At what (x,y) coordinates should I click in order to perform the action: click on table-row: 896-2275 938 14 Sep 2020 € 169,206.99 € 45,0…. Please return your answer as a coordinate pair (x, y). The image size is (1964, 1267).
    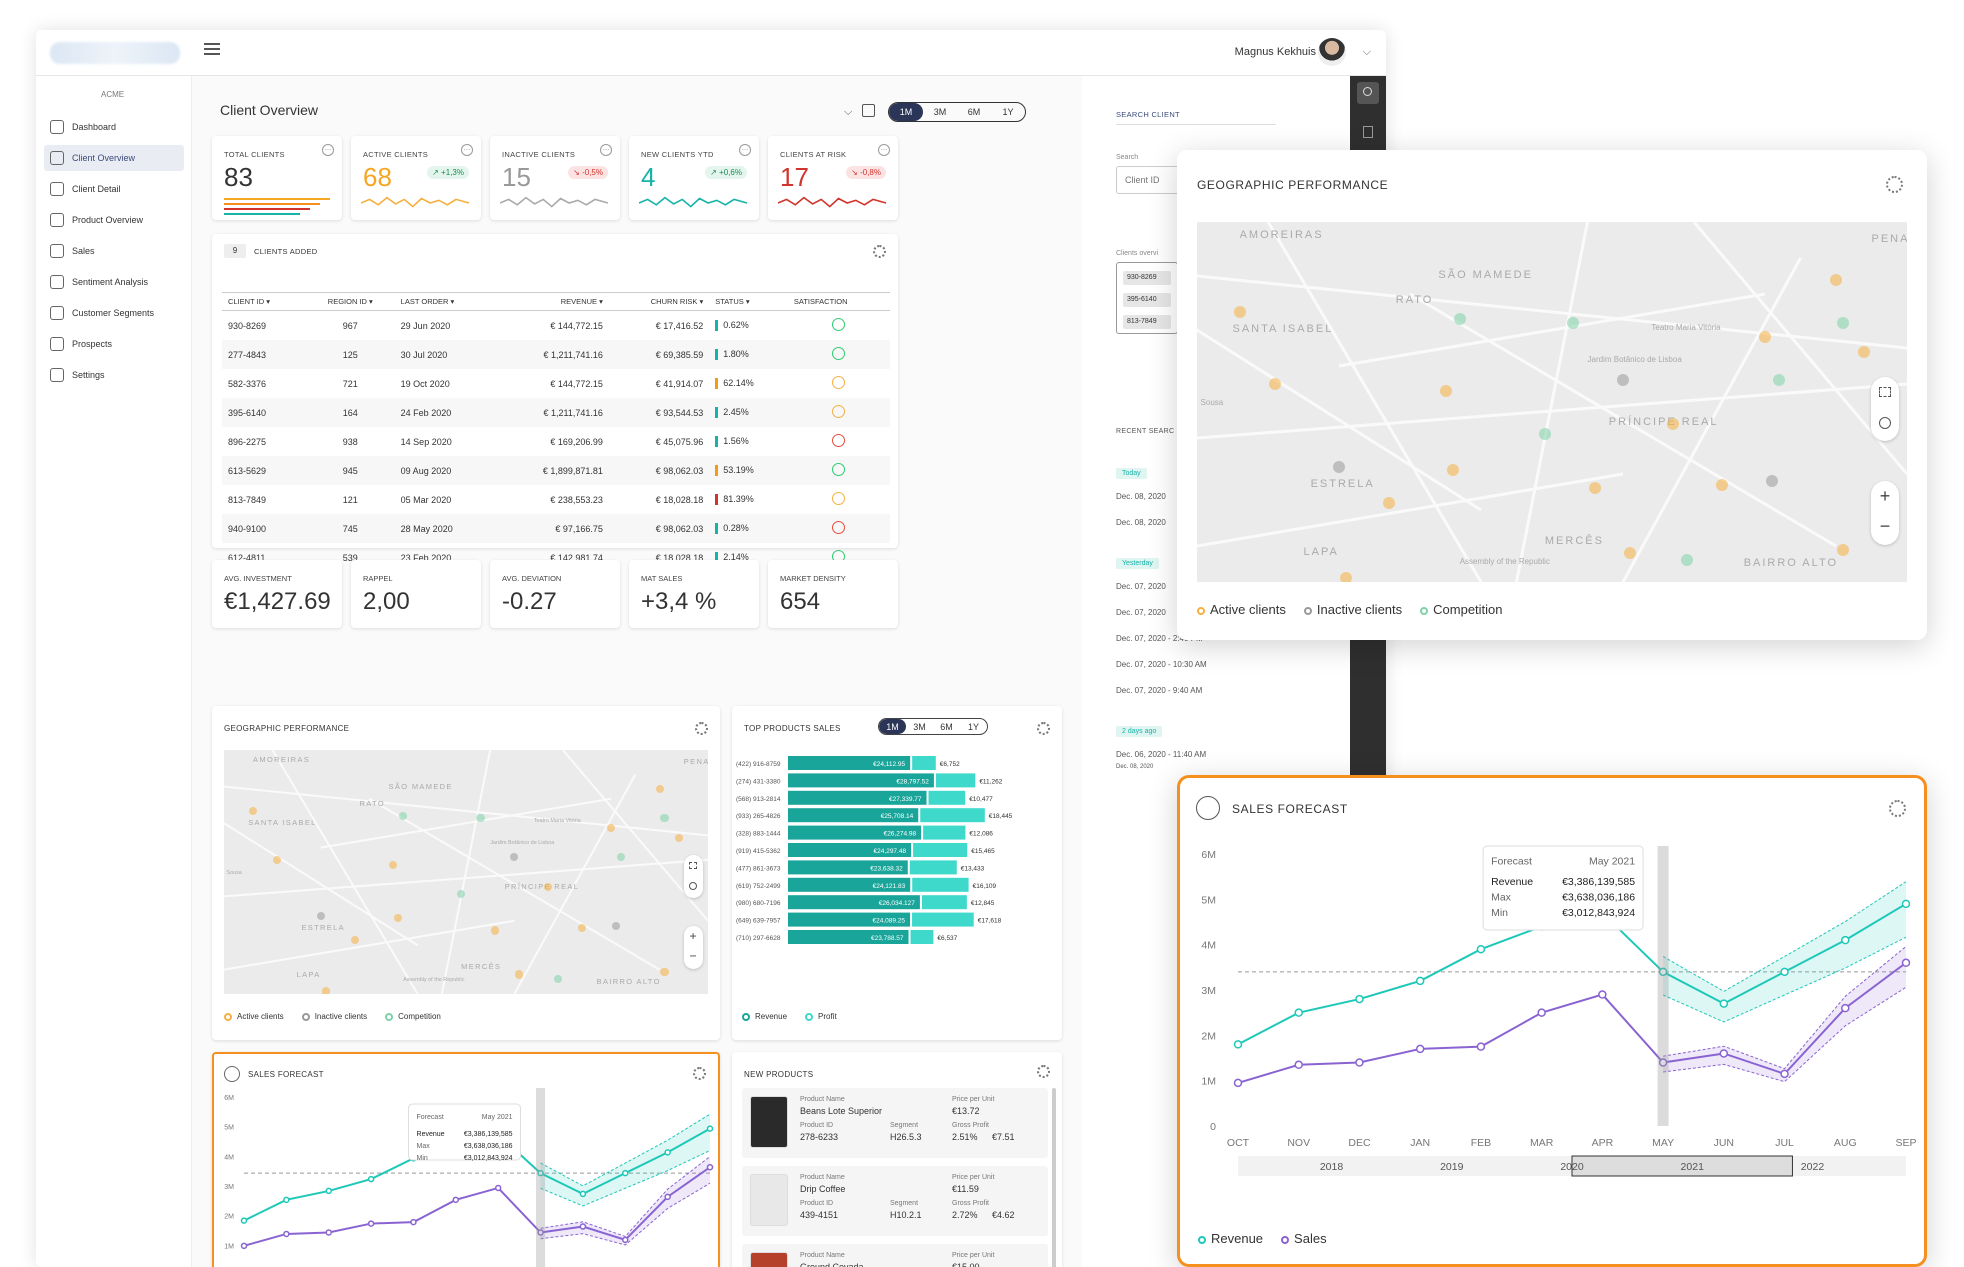
    Looking at the image, I should click on (556, 441).